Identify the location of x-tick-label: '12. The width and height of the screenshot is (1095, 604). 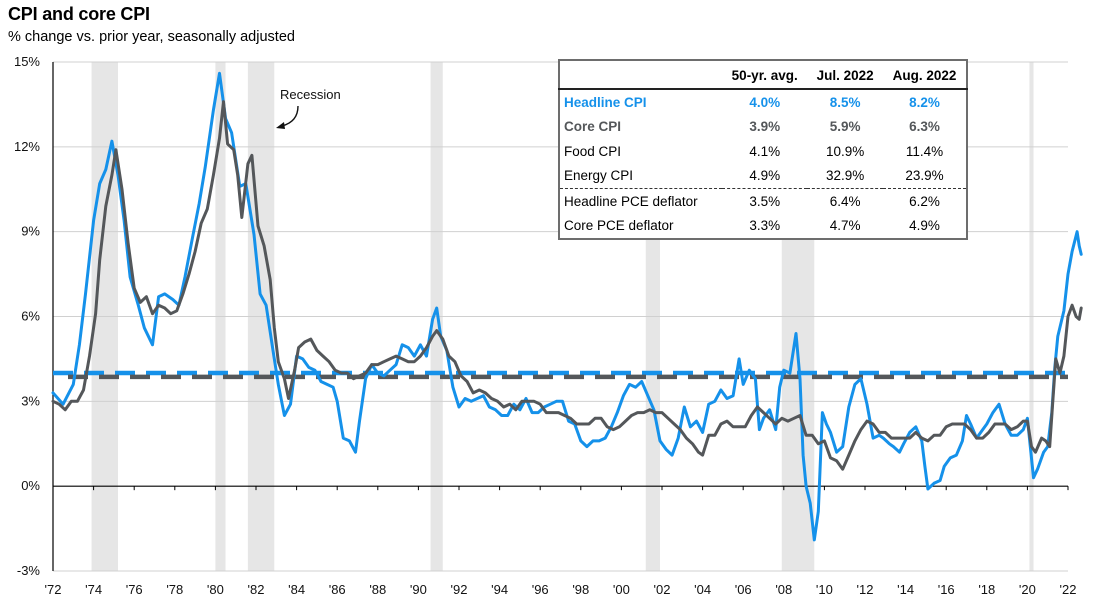
(865, 589).